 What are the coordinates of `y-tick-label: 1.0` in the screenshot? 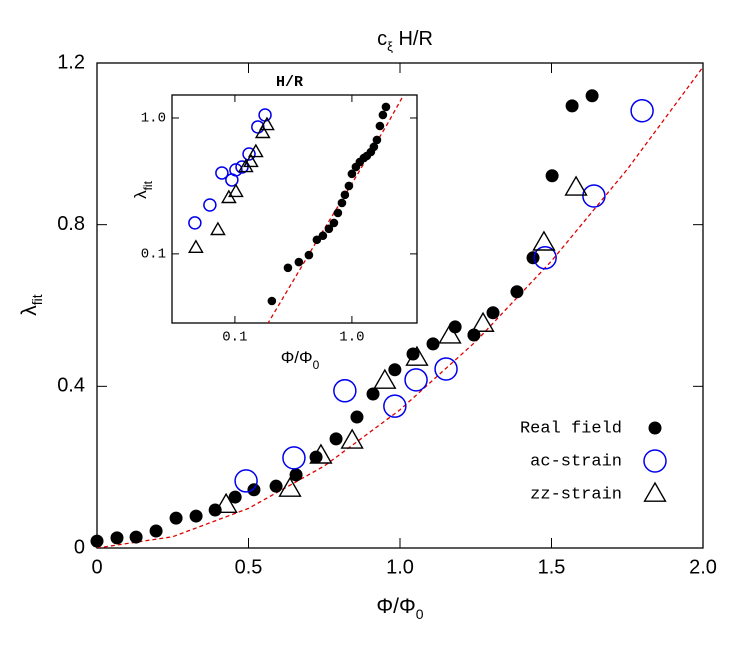 It's located at (153, 119).